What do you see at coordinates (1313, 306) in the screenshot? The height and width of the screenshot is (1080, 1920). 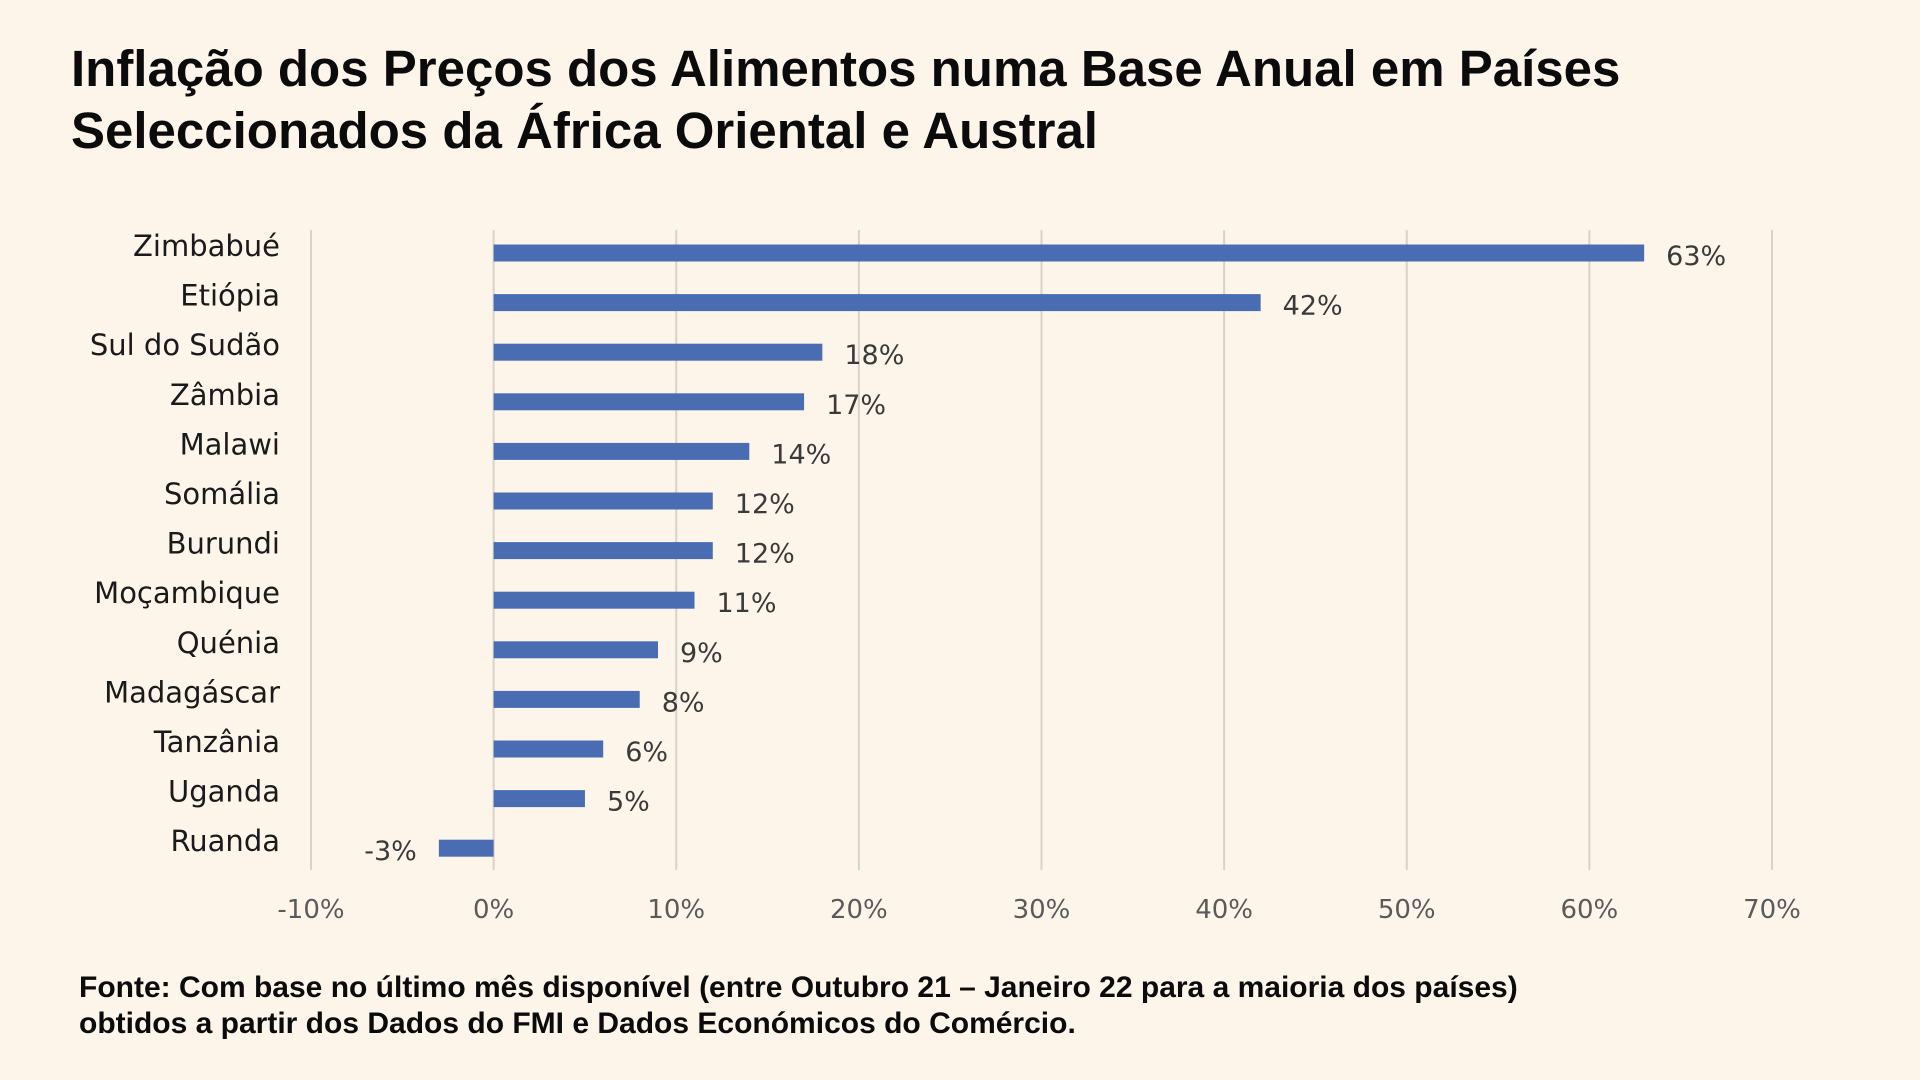 I see `data-label: 42%` at bounding box center [1313, 306].